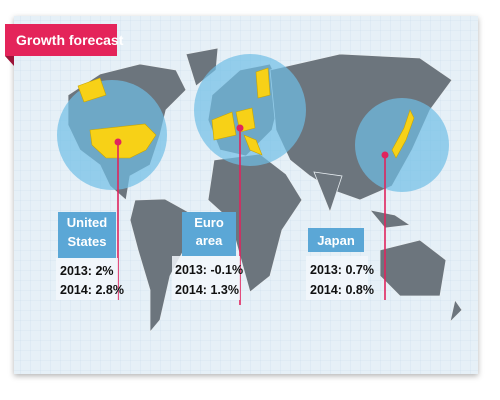 The image size is (500, 400). Describe the element at coordinates (70, 40) in the screenshot. I see `title: Growth forecast` at that location.